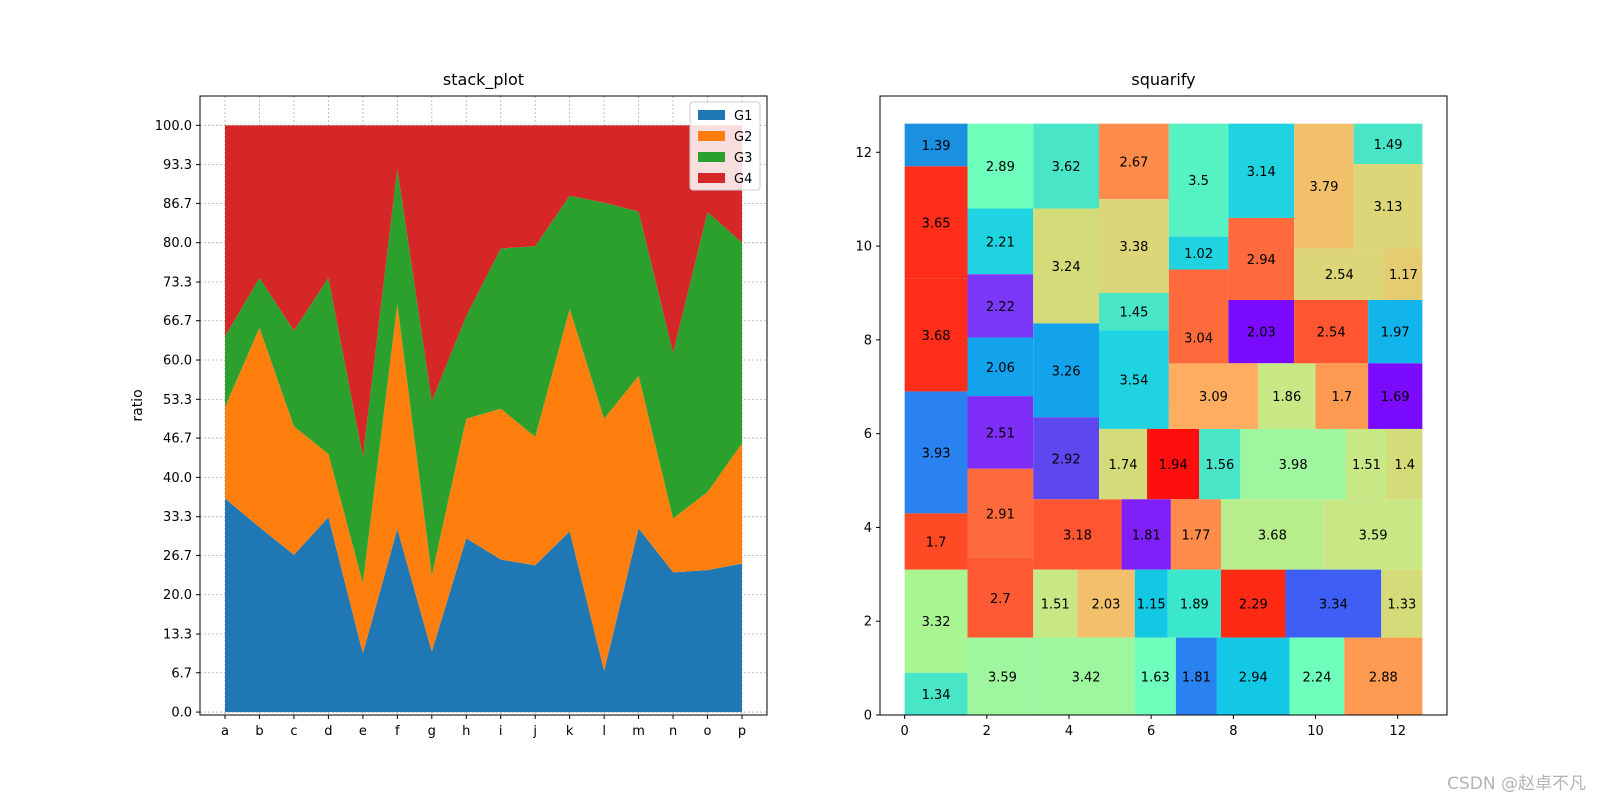 The image size is (1600, 800). Describe the element at coordinates (293, 731) in the screenshot. I see `x-tick-label: c` at that location.